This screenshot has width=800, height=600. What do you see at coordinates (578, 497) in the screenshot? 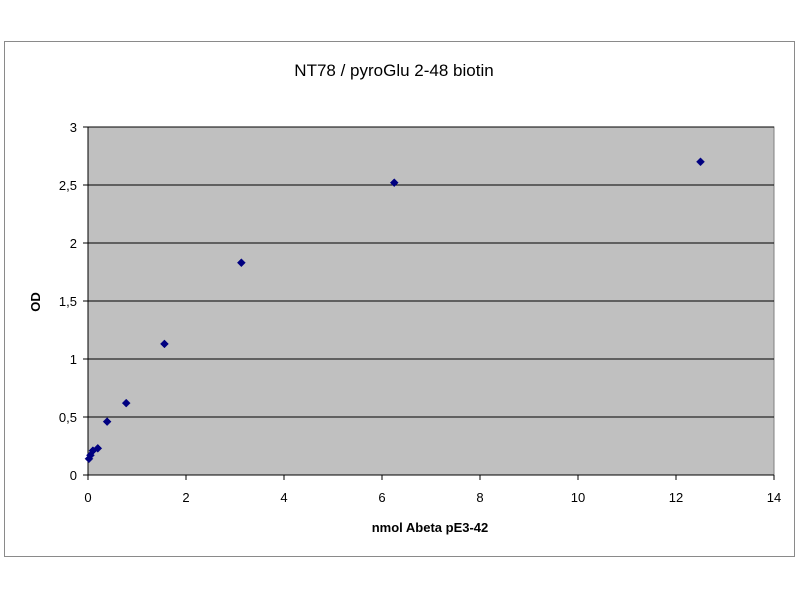
I see `x-tick-label: 10` at bounding box center [578, 497].